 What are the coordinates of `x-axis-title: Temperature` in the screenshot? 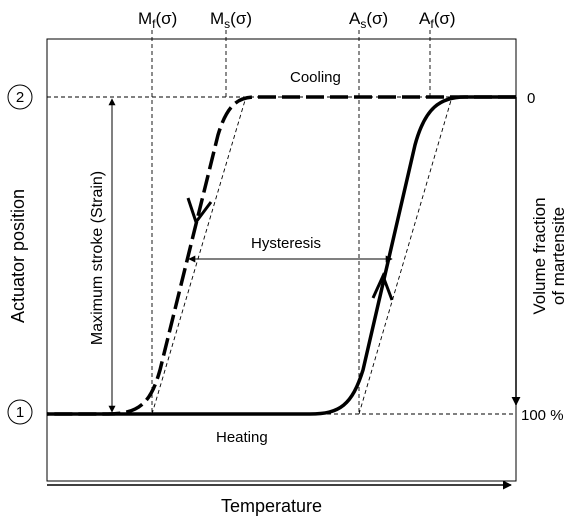 It's located at (271, 506).